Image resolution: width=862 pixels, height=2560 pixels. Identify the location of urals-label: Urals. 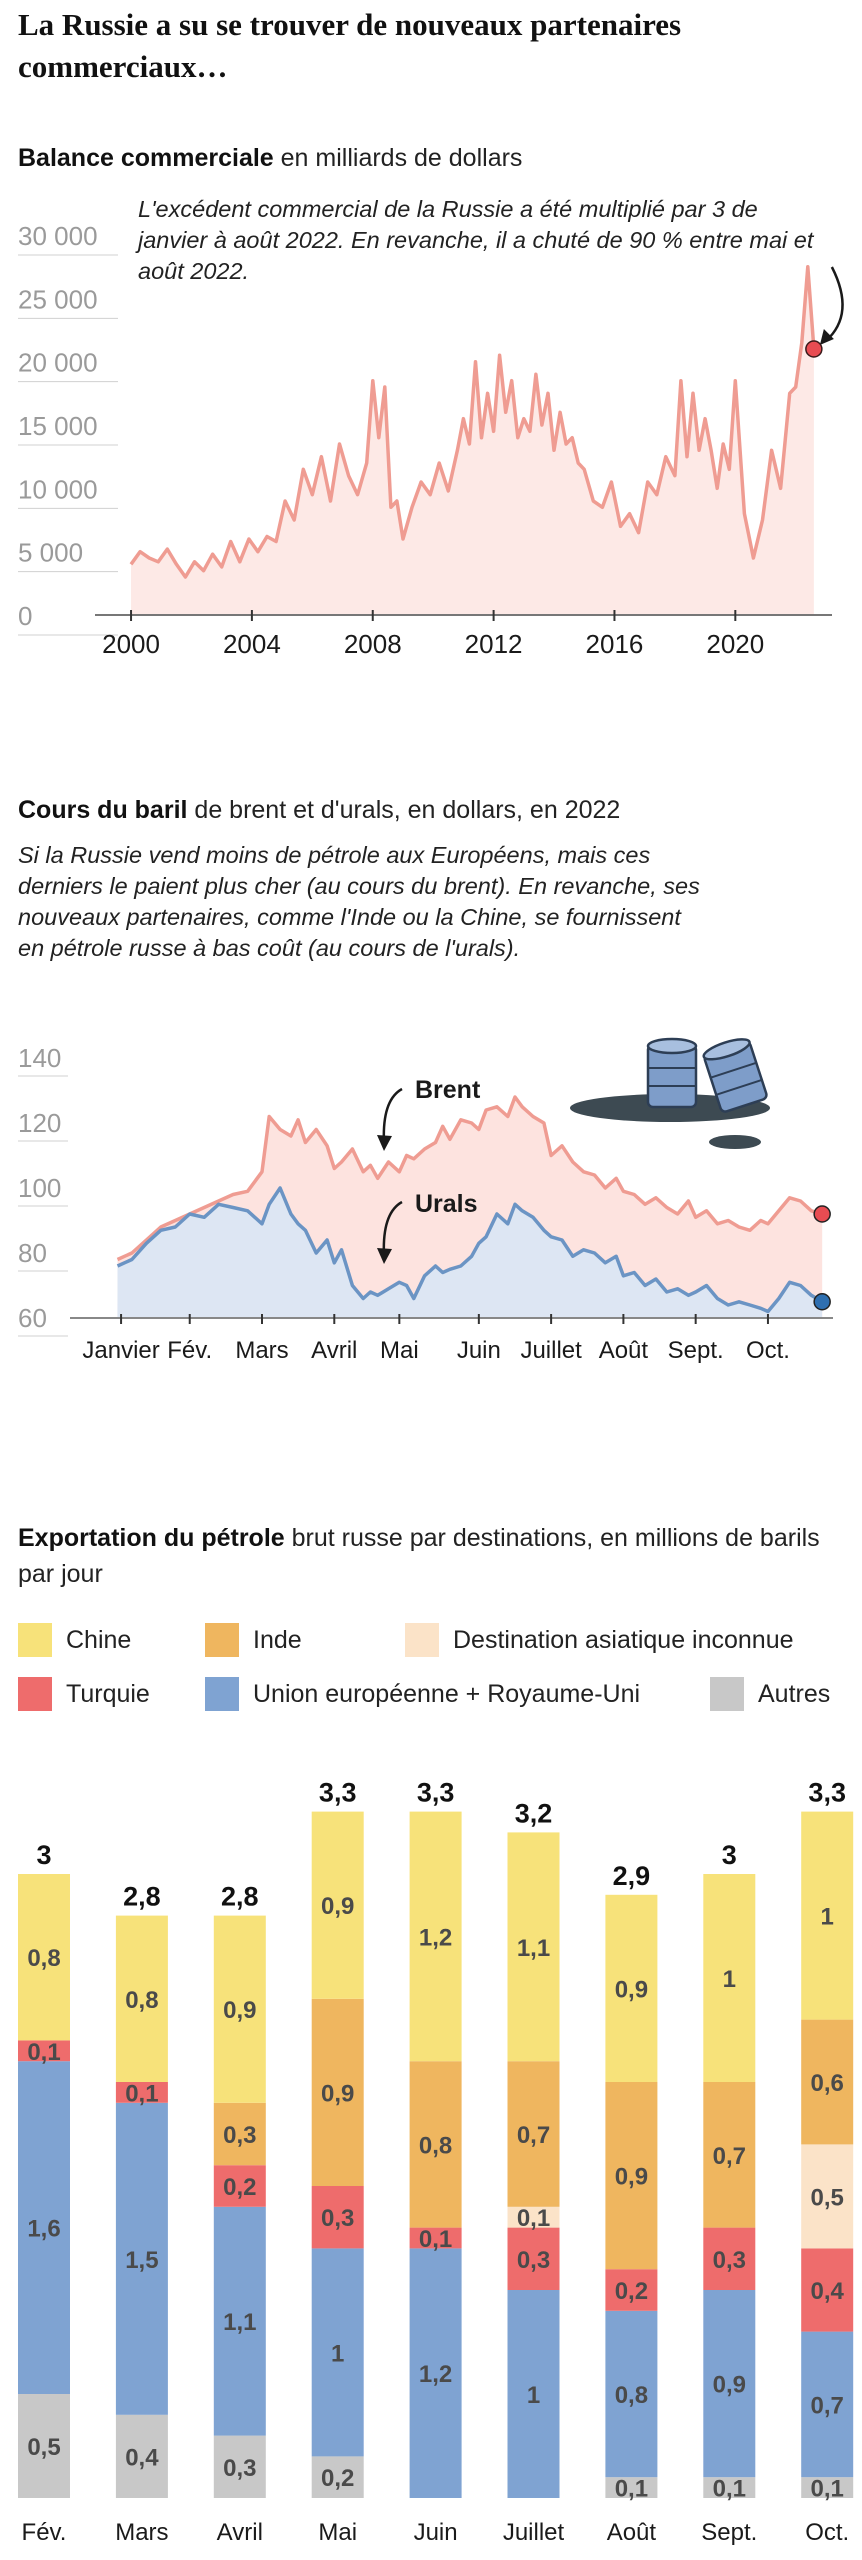
(446, 1204).